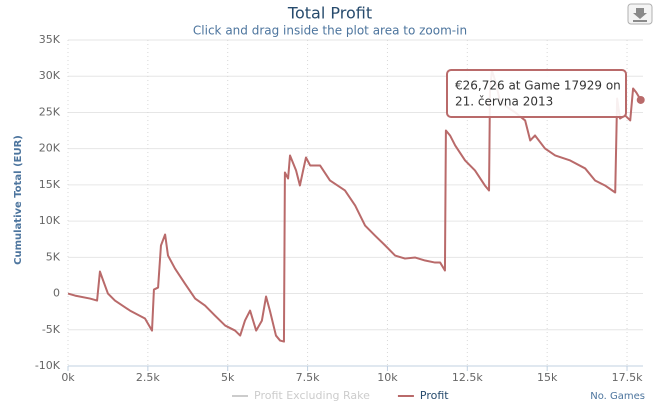 The width and height of the screenshot is (659, 405). What do you see at coordinates (68, 377) in the screenshot?
I see `x-tick-label: 0k` at bounding box center [68, 377].